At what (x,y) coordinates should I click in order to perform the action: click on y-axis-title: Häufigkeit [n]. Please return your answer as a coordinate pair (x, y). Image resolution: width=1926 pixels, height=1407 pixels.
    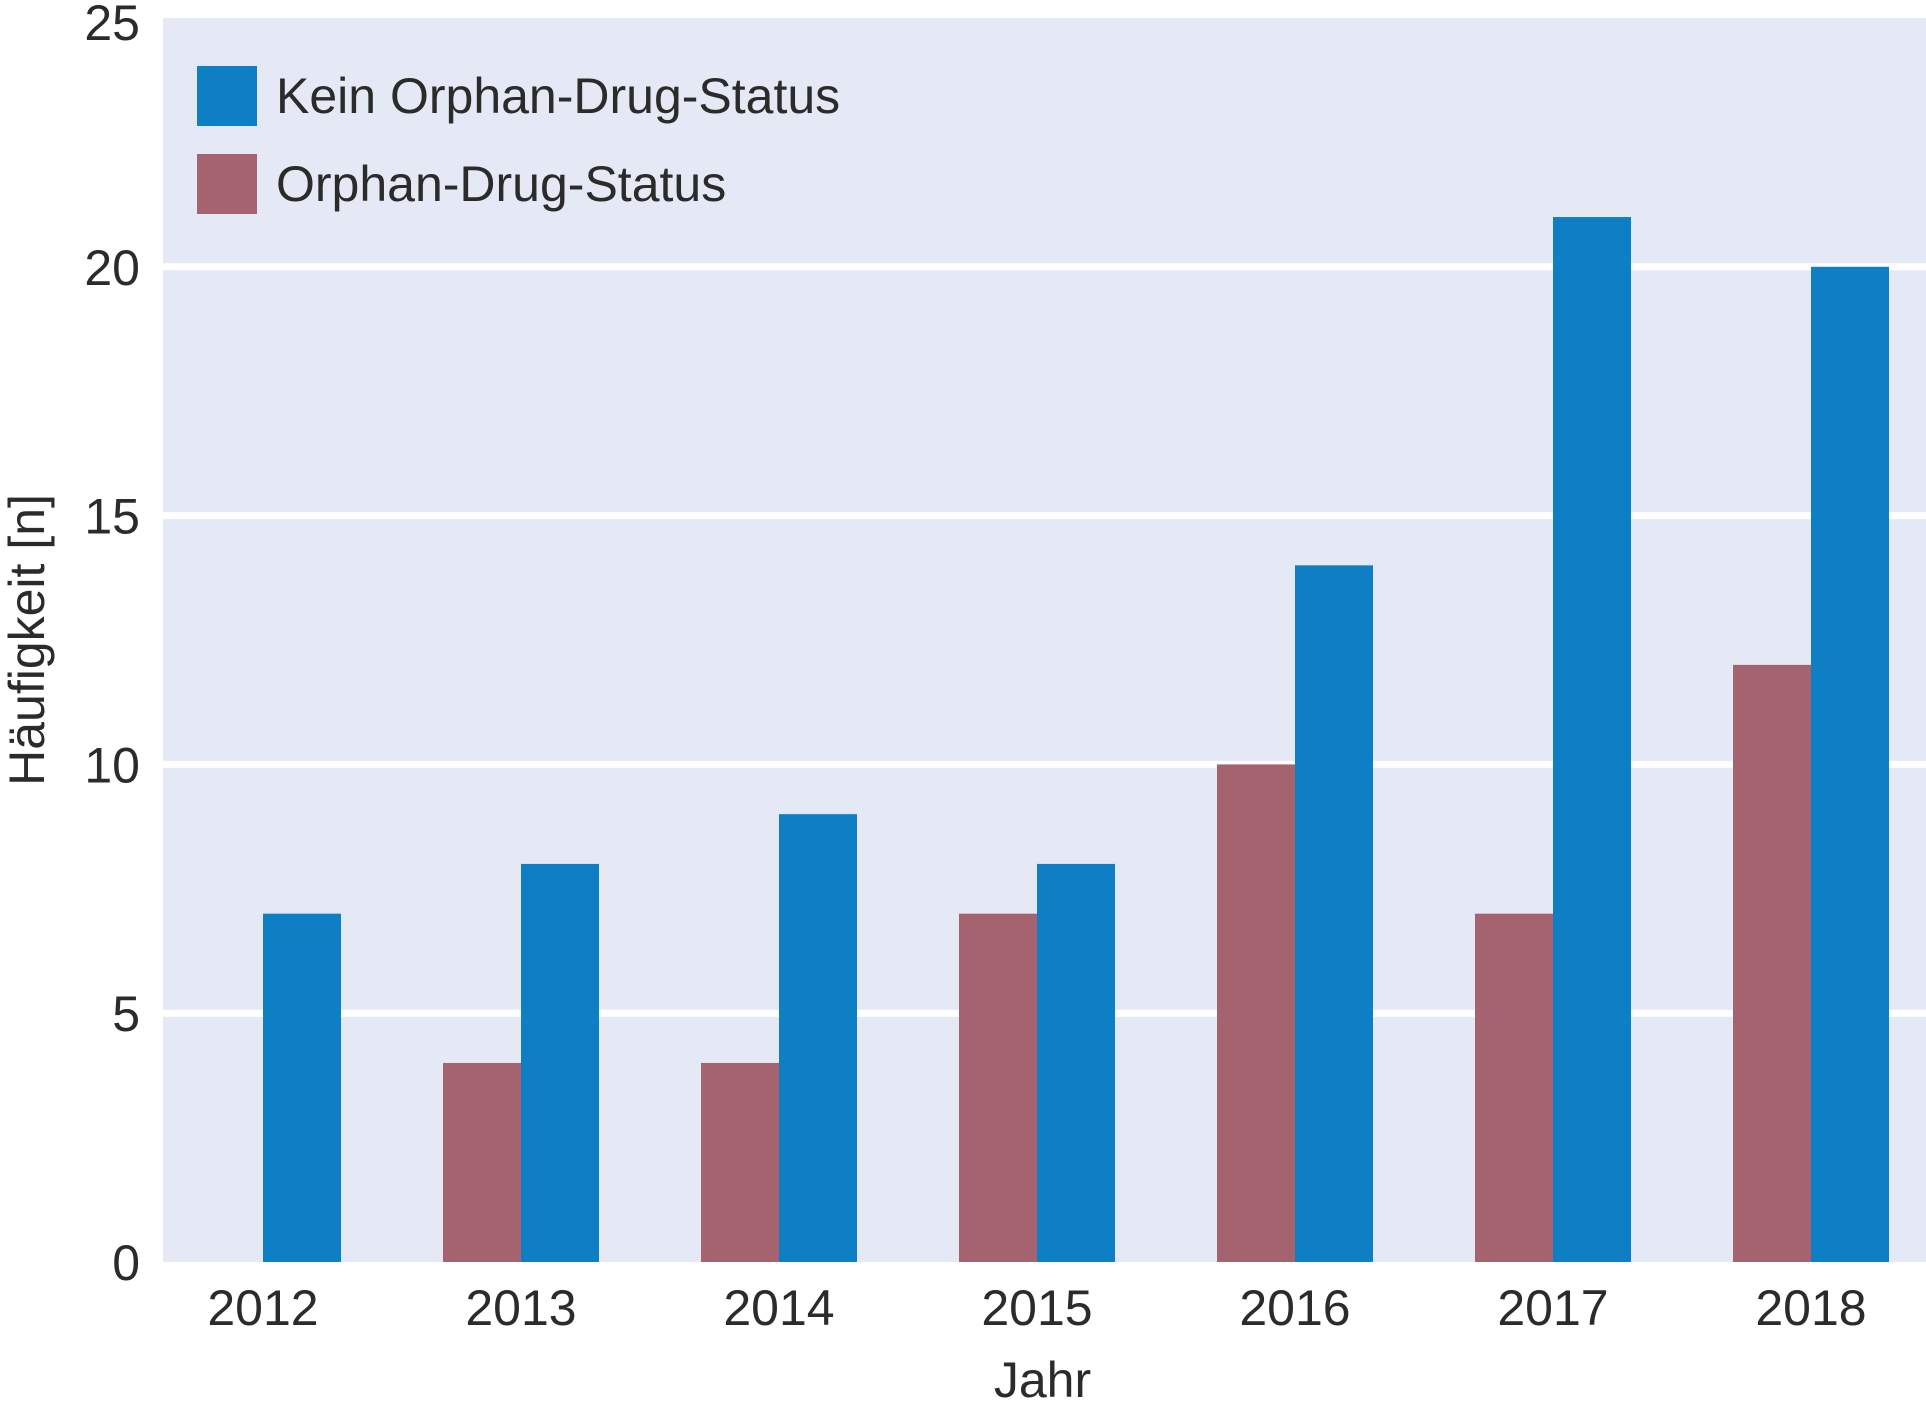
    Looking at the image, I should click on (27, 640).